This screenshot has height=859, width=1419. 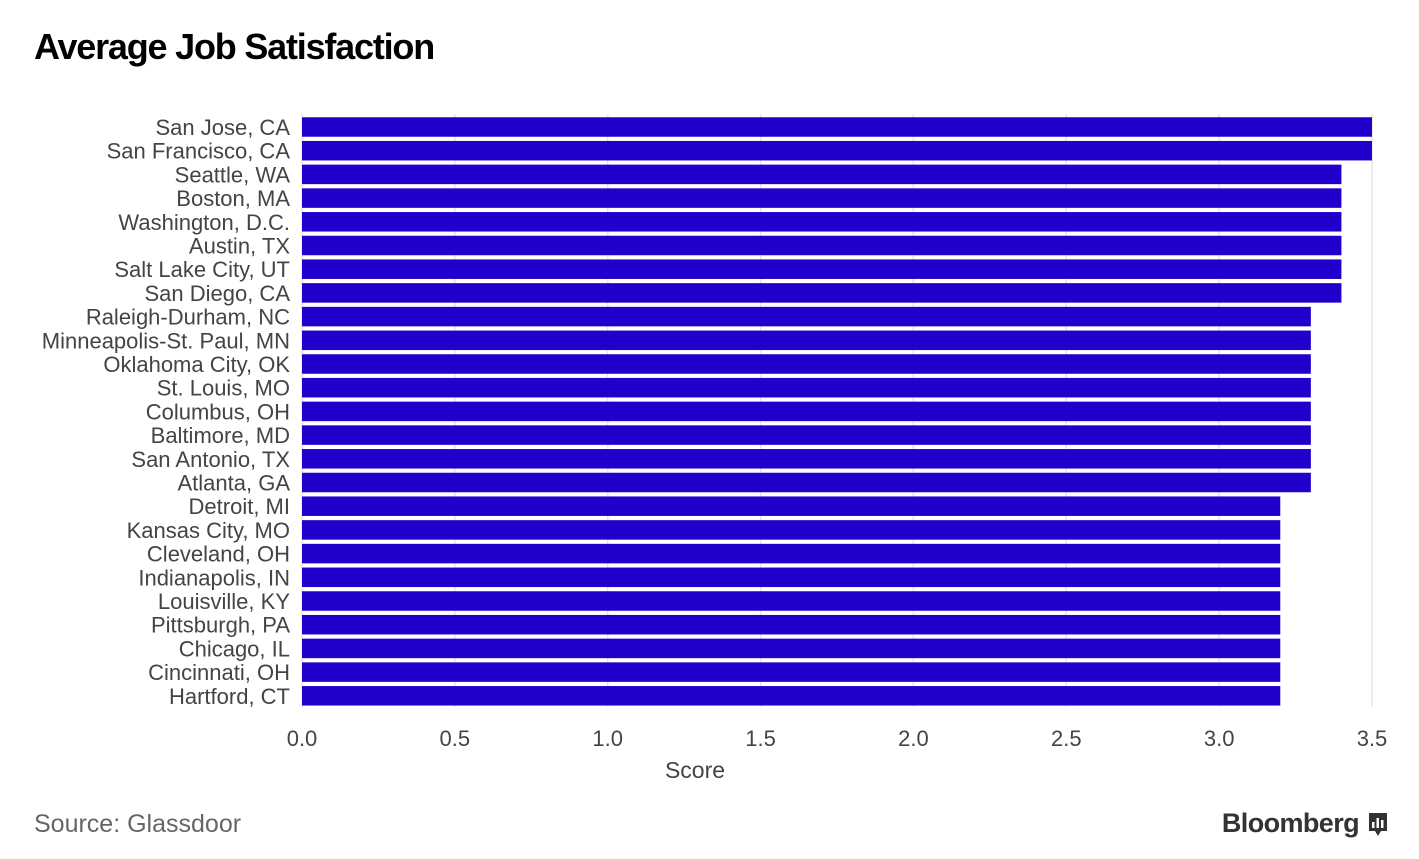 I want to click on category-label: Raleigh-Durham, NC, so click(x=188, y=317).